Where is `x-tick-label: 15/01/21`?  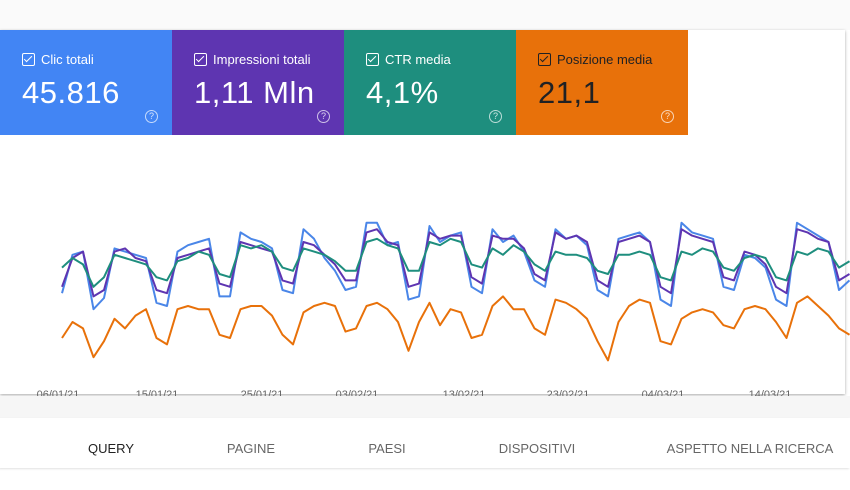
x-tick-label: 15/01/21 is located at coordinates (157, 394).